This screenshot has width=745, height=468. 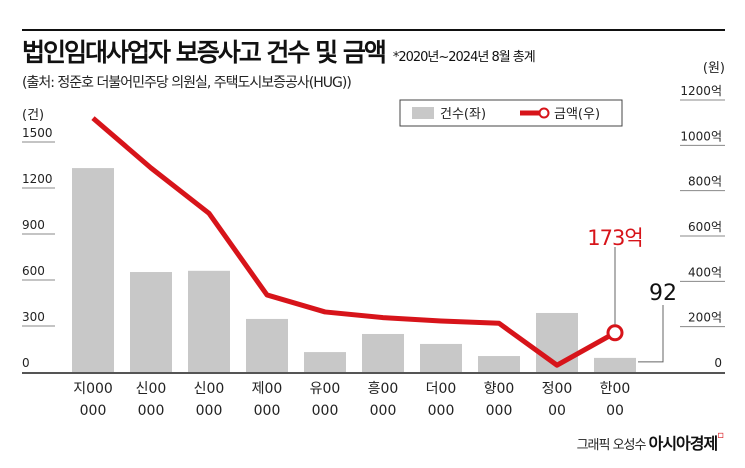 What do you see at coordinates (33, 115) in the screenshot?
I see `left-axis-unit: (건)` at bounding box center [33, 115].